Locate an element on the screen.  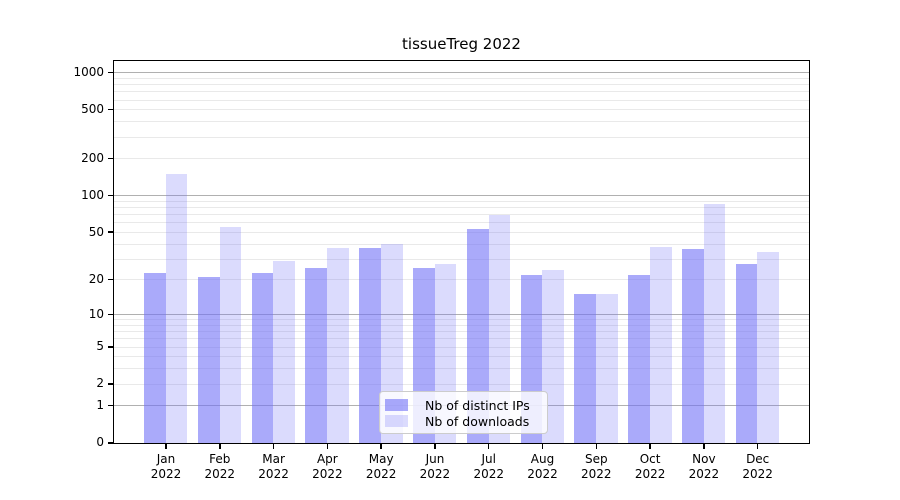
ytick-label-0: 0 is located at coordinates (100, 442).